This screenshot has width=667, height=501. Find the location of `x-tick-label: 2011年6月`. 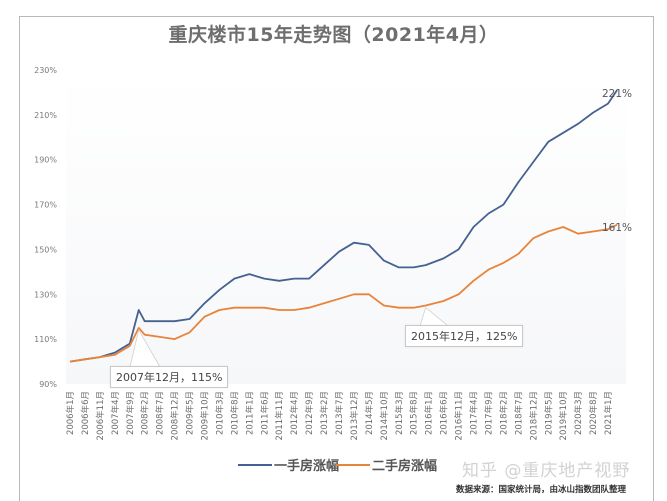

x-tick-label: 2011年6月 is located at coordinates (264, 413).